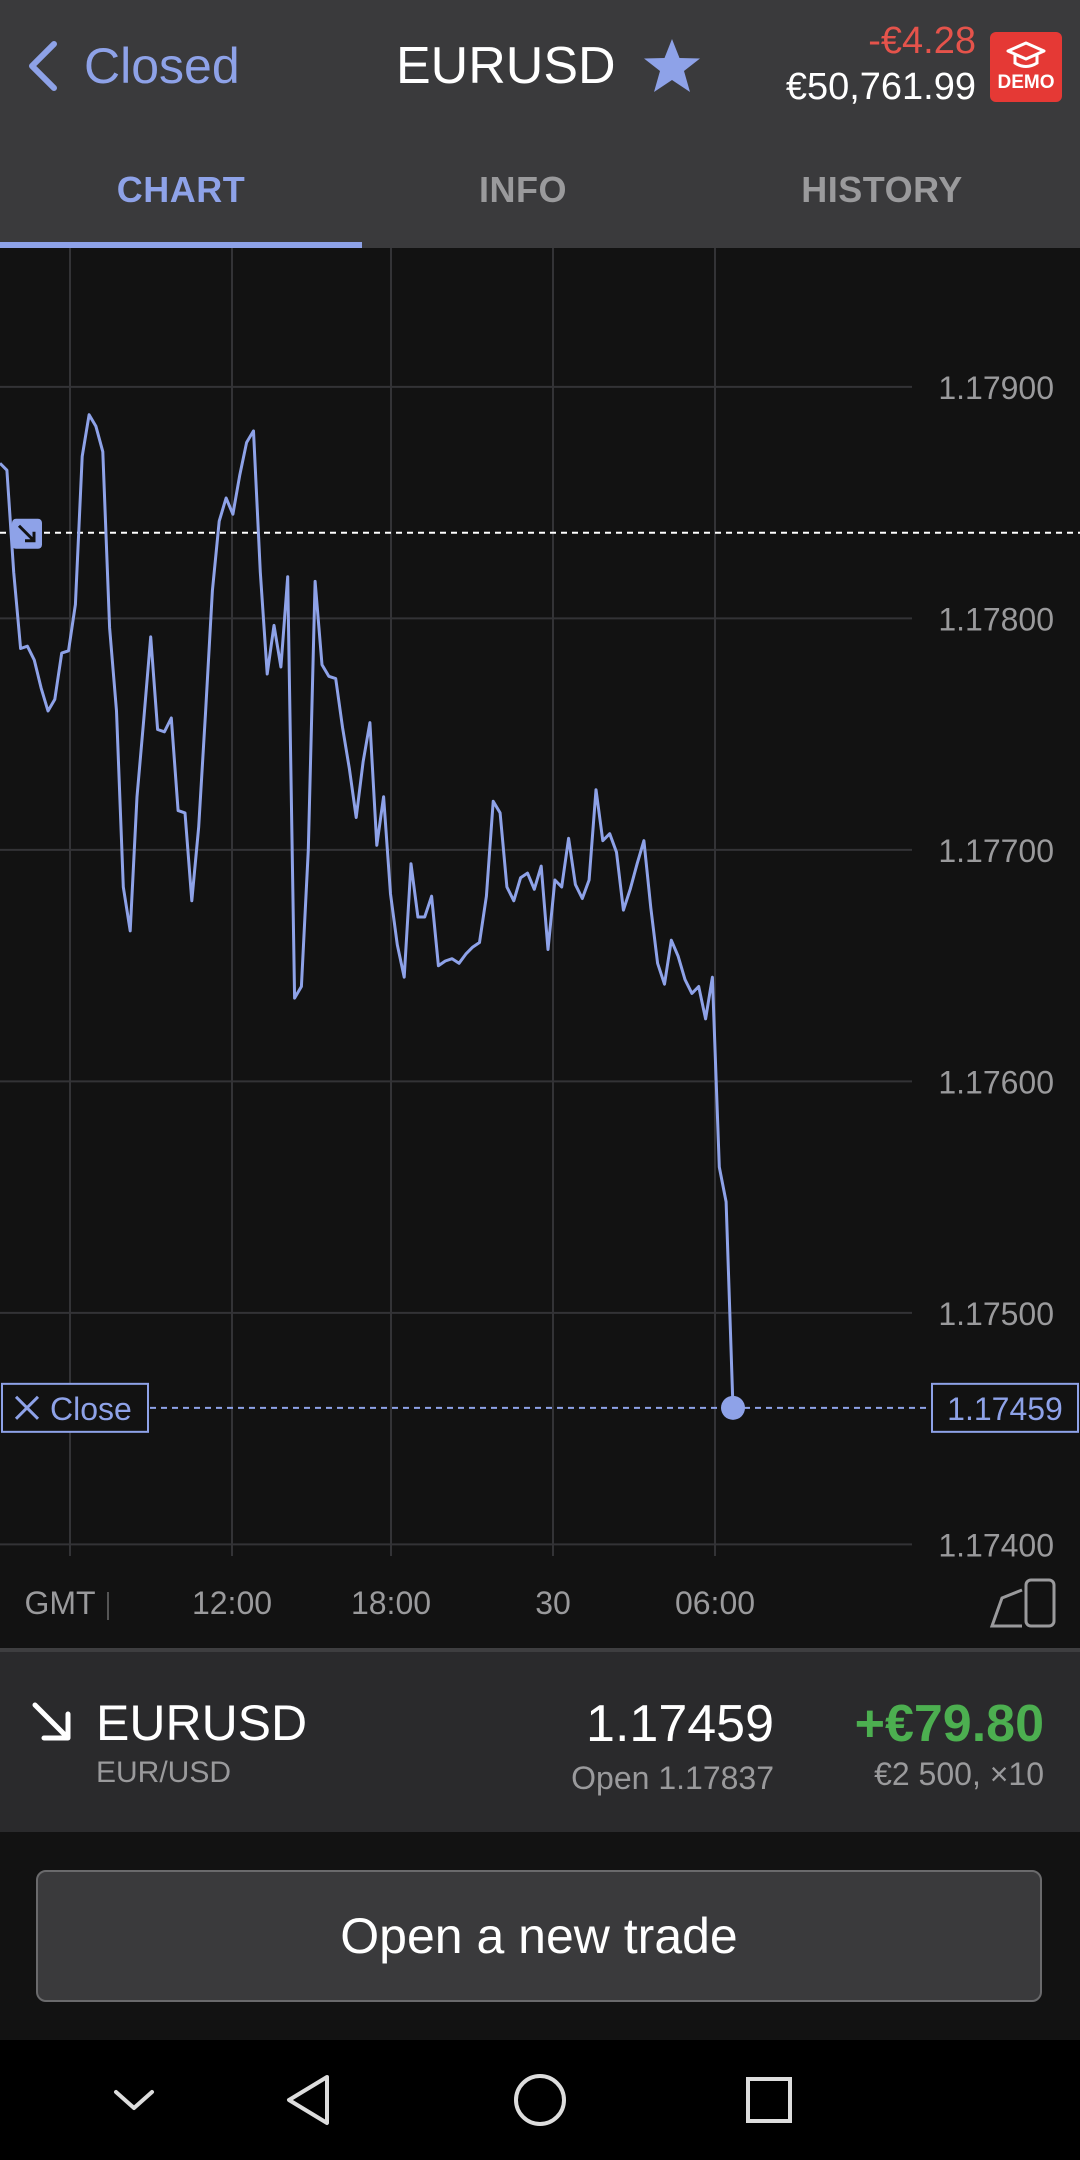  What do you see at coordinates (91, 1409) in the screenshot?
I see `close-position-label: Close` at bounding box center [91, 1409].